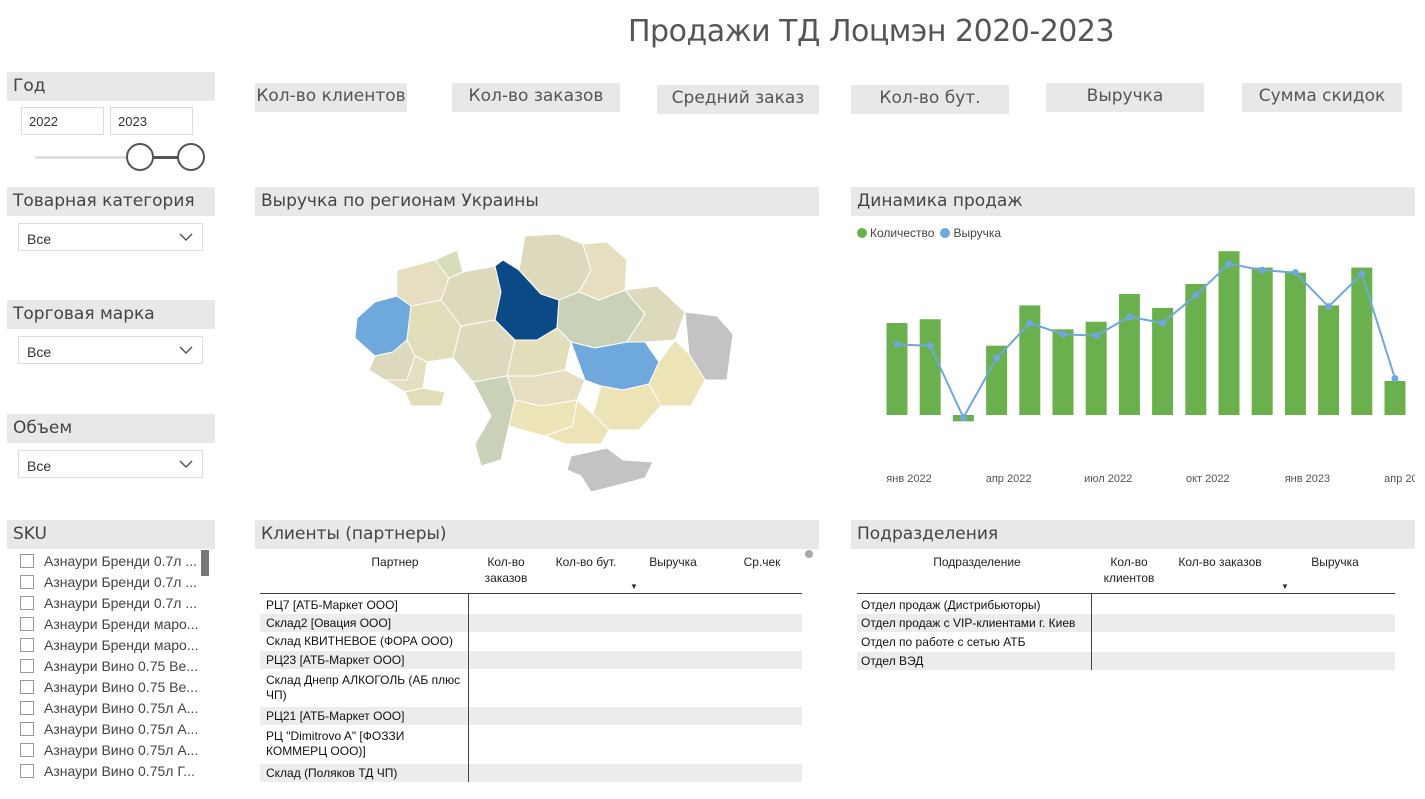 This screenshot has height=799, width=1425. What do you see at coordinates (1126, 623) in the screenshot?
I see `table-row: Отдел продаж с VIP-клиентами г. Киев` at bounding box center [1126, 623].